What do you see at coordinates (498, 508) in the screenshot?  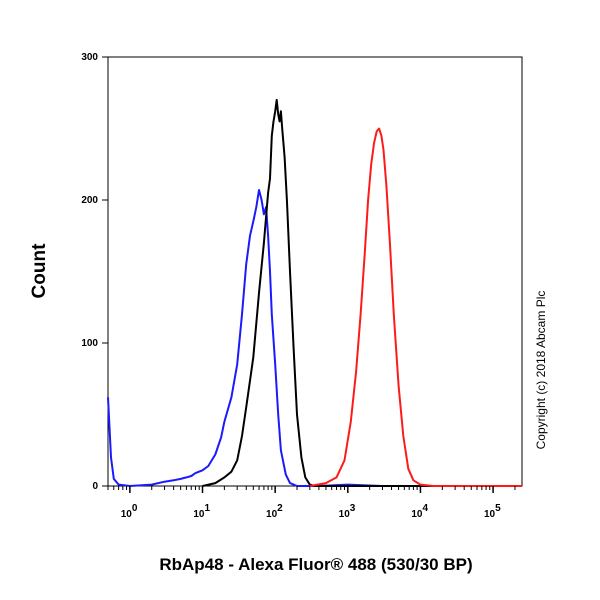 I see `x-tick-exponent: 5` at bounding box center [498, 508].